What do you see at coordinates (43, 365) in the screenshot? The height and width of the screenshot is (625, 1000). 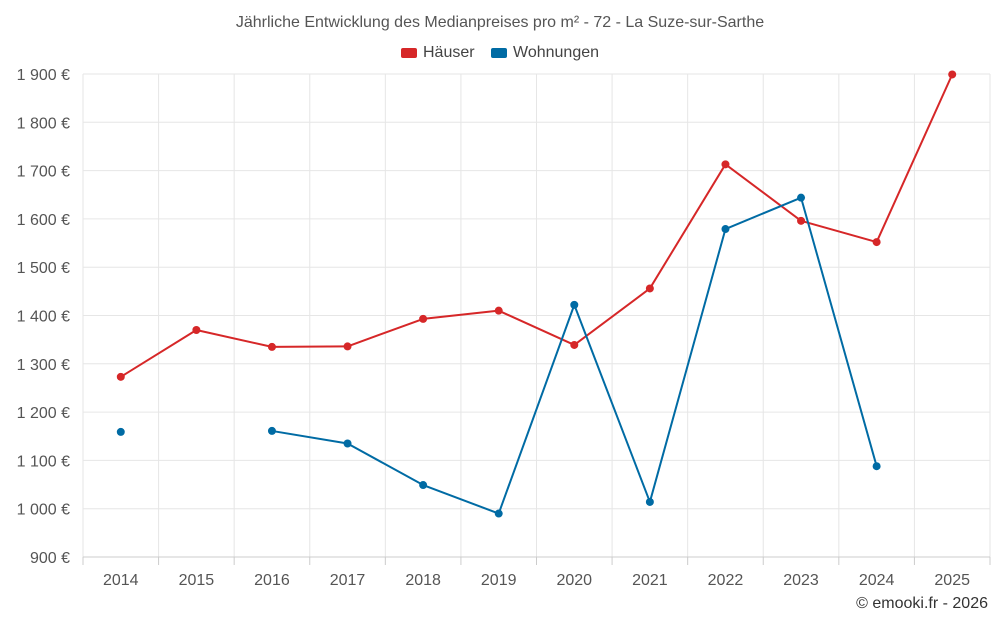 I see `y-tick-label: 1 300 €` at bounding box center [43, 365].